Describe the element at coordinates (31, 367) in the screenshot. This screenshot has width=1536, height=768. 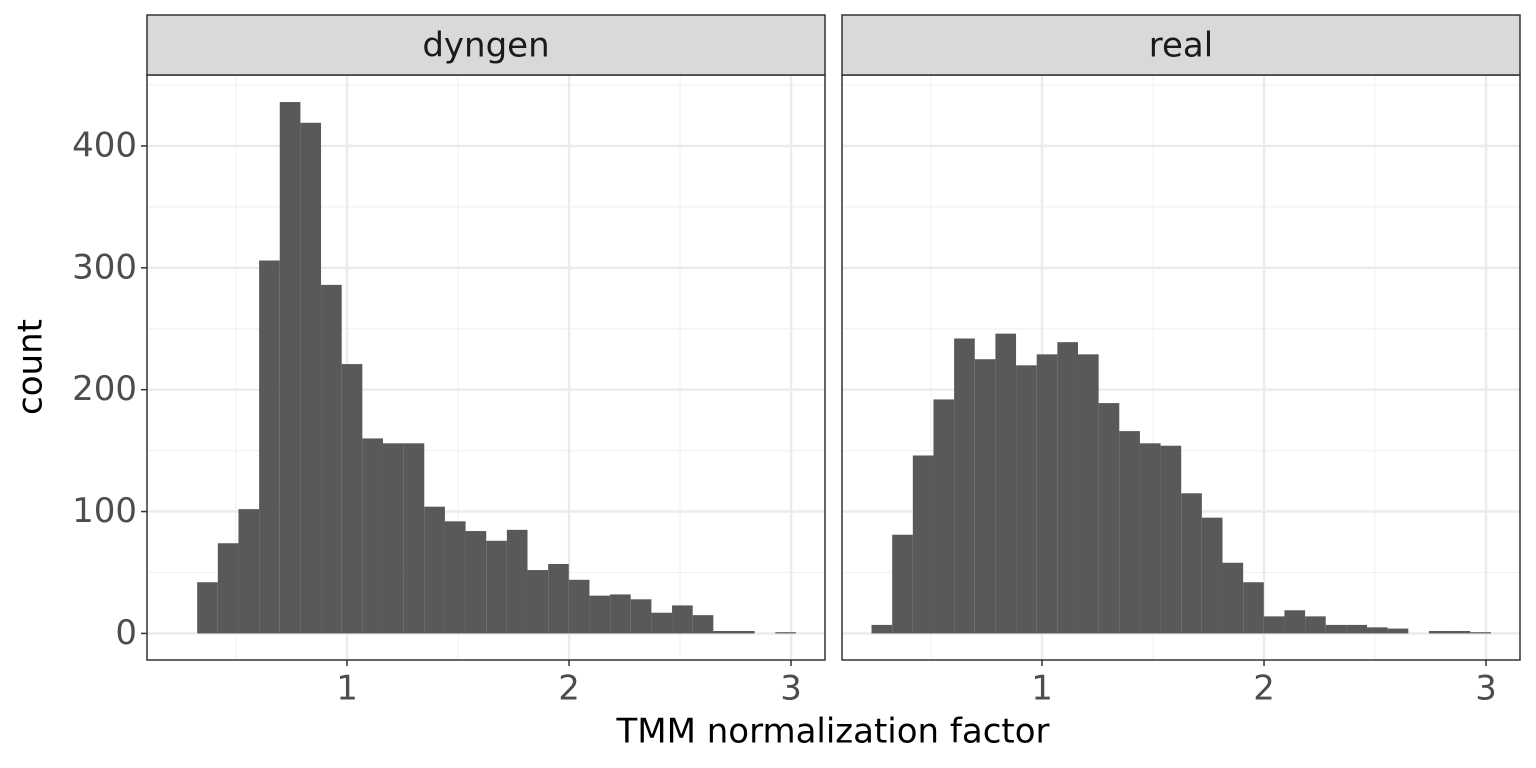
I see `y-axis-title: count` at that location.